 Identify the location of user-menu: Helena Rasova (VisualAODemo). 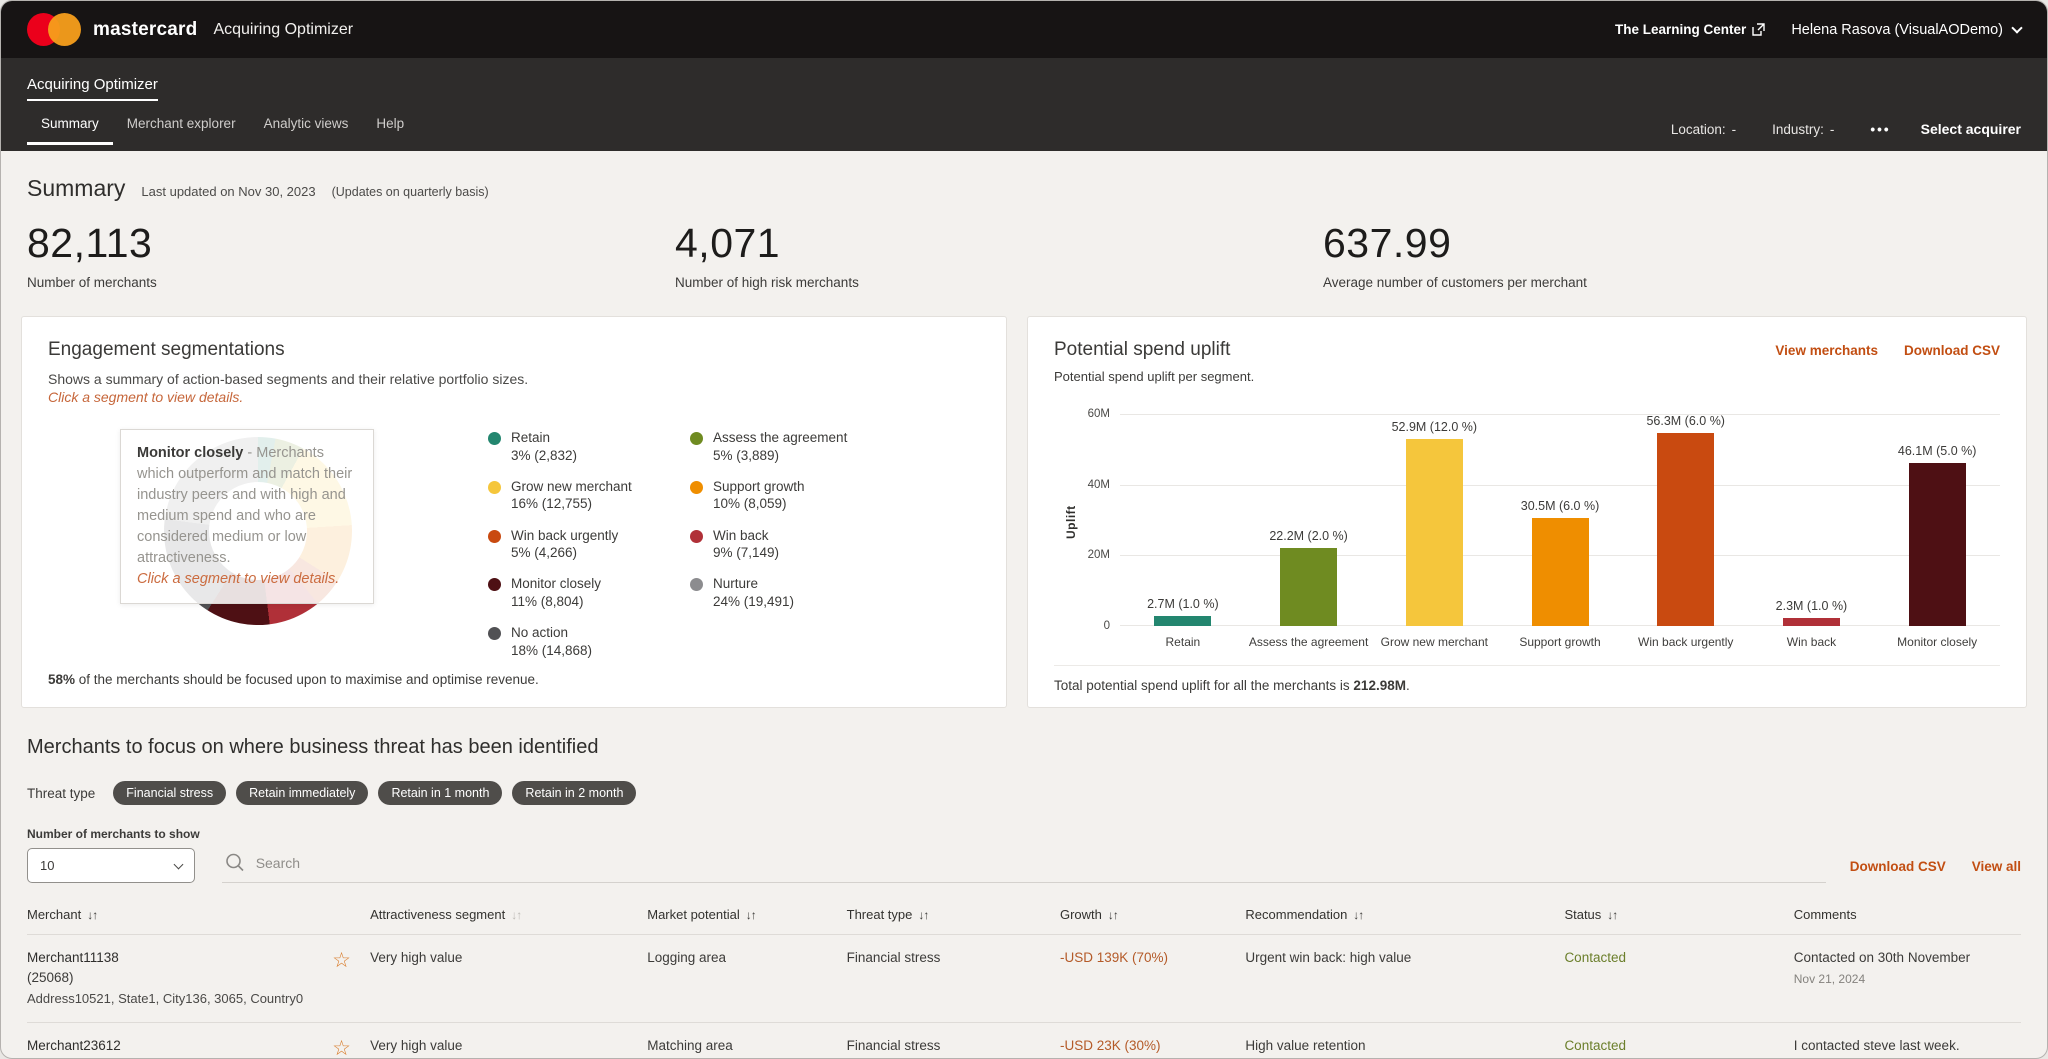
(1907, 29).